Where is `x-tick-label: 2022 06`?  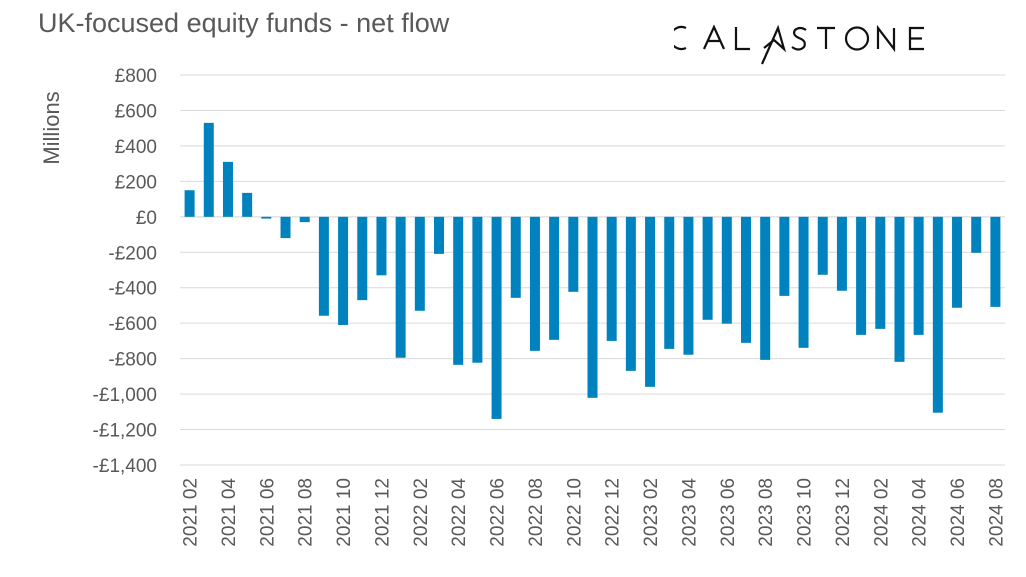
x-tick-label: 2022 06 is located at coordinates (498, 512).